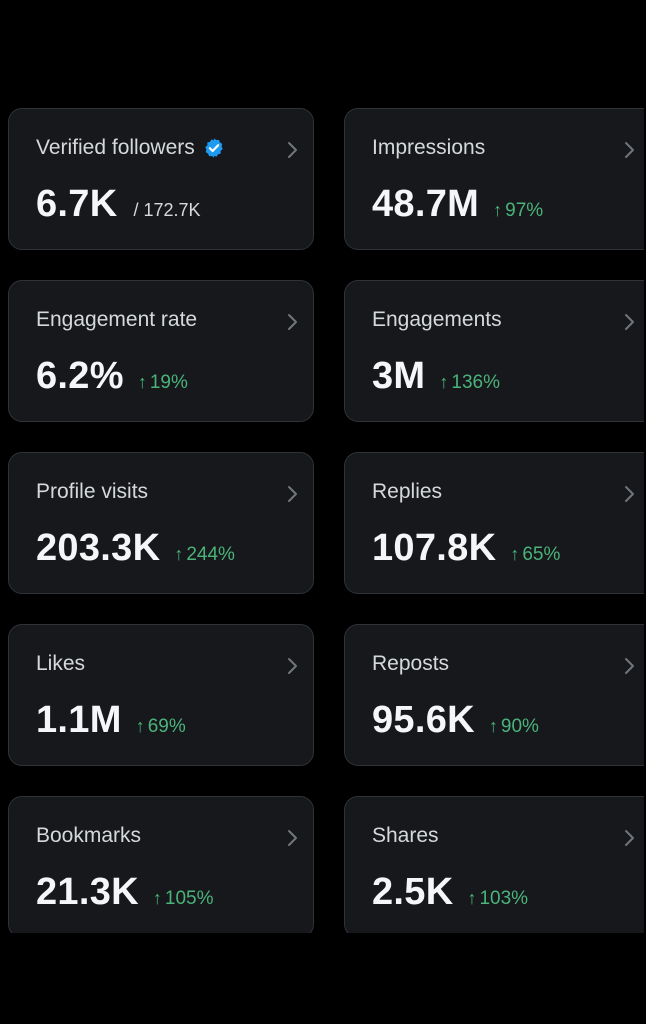 The height and width of the screenshot is (1024, 646). I want to click on card-value-row: 203.3K ↑ 244%, so click(135, 548).